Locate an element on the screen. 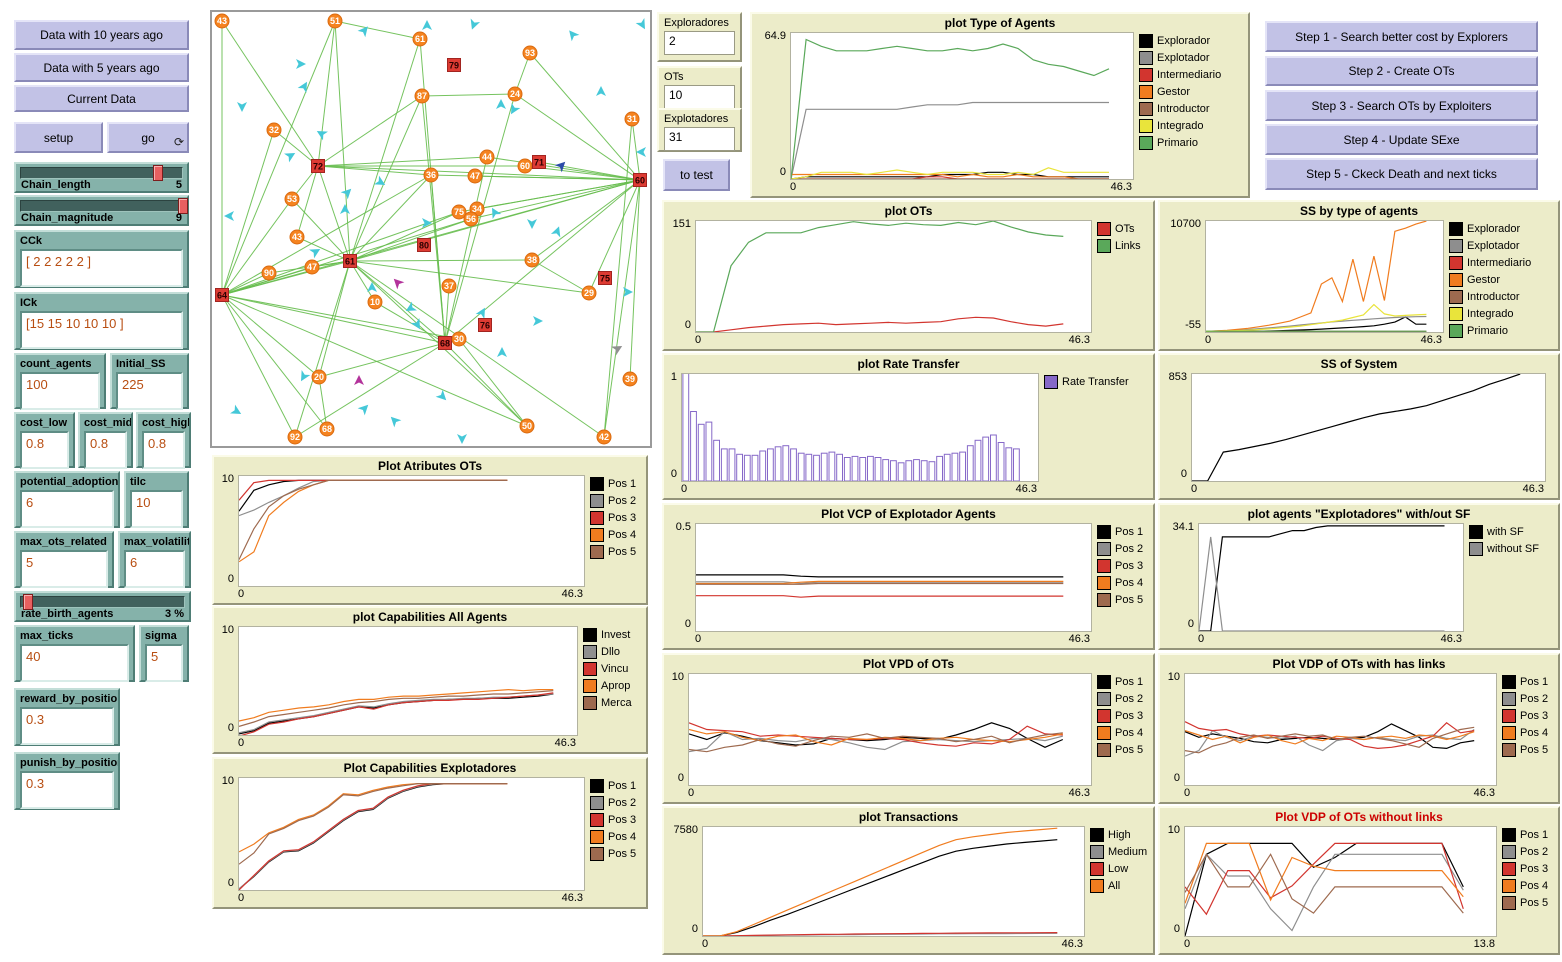 Image resolution: width=1562 pixels, height=962 pixels. svg-text: 60 is located at coordinates (640, 181).